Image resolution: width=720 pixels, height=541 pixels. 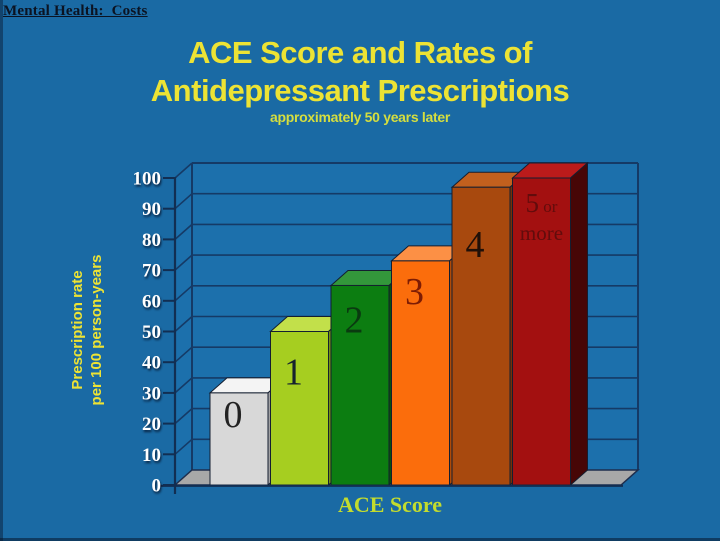 What do you see at coordinates (233, 415) in the screenshot?
I see `bar-label-0: 0` at bounding box center [233, 415].